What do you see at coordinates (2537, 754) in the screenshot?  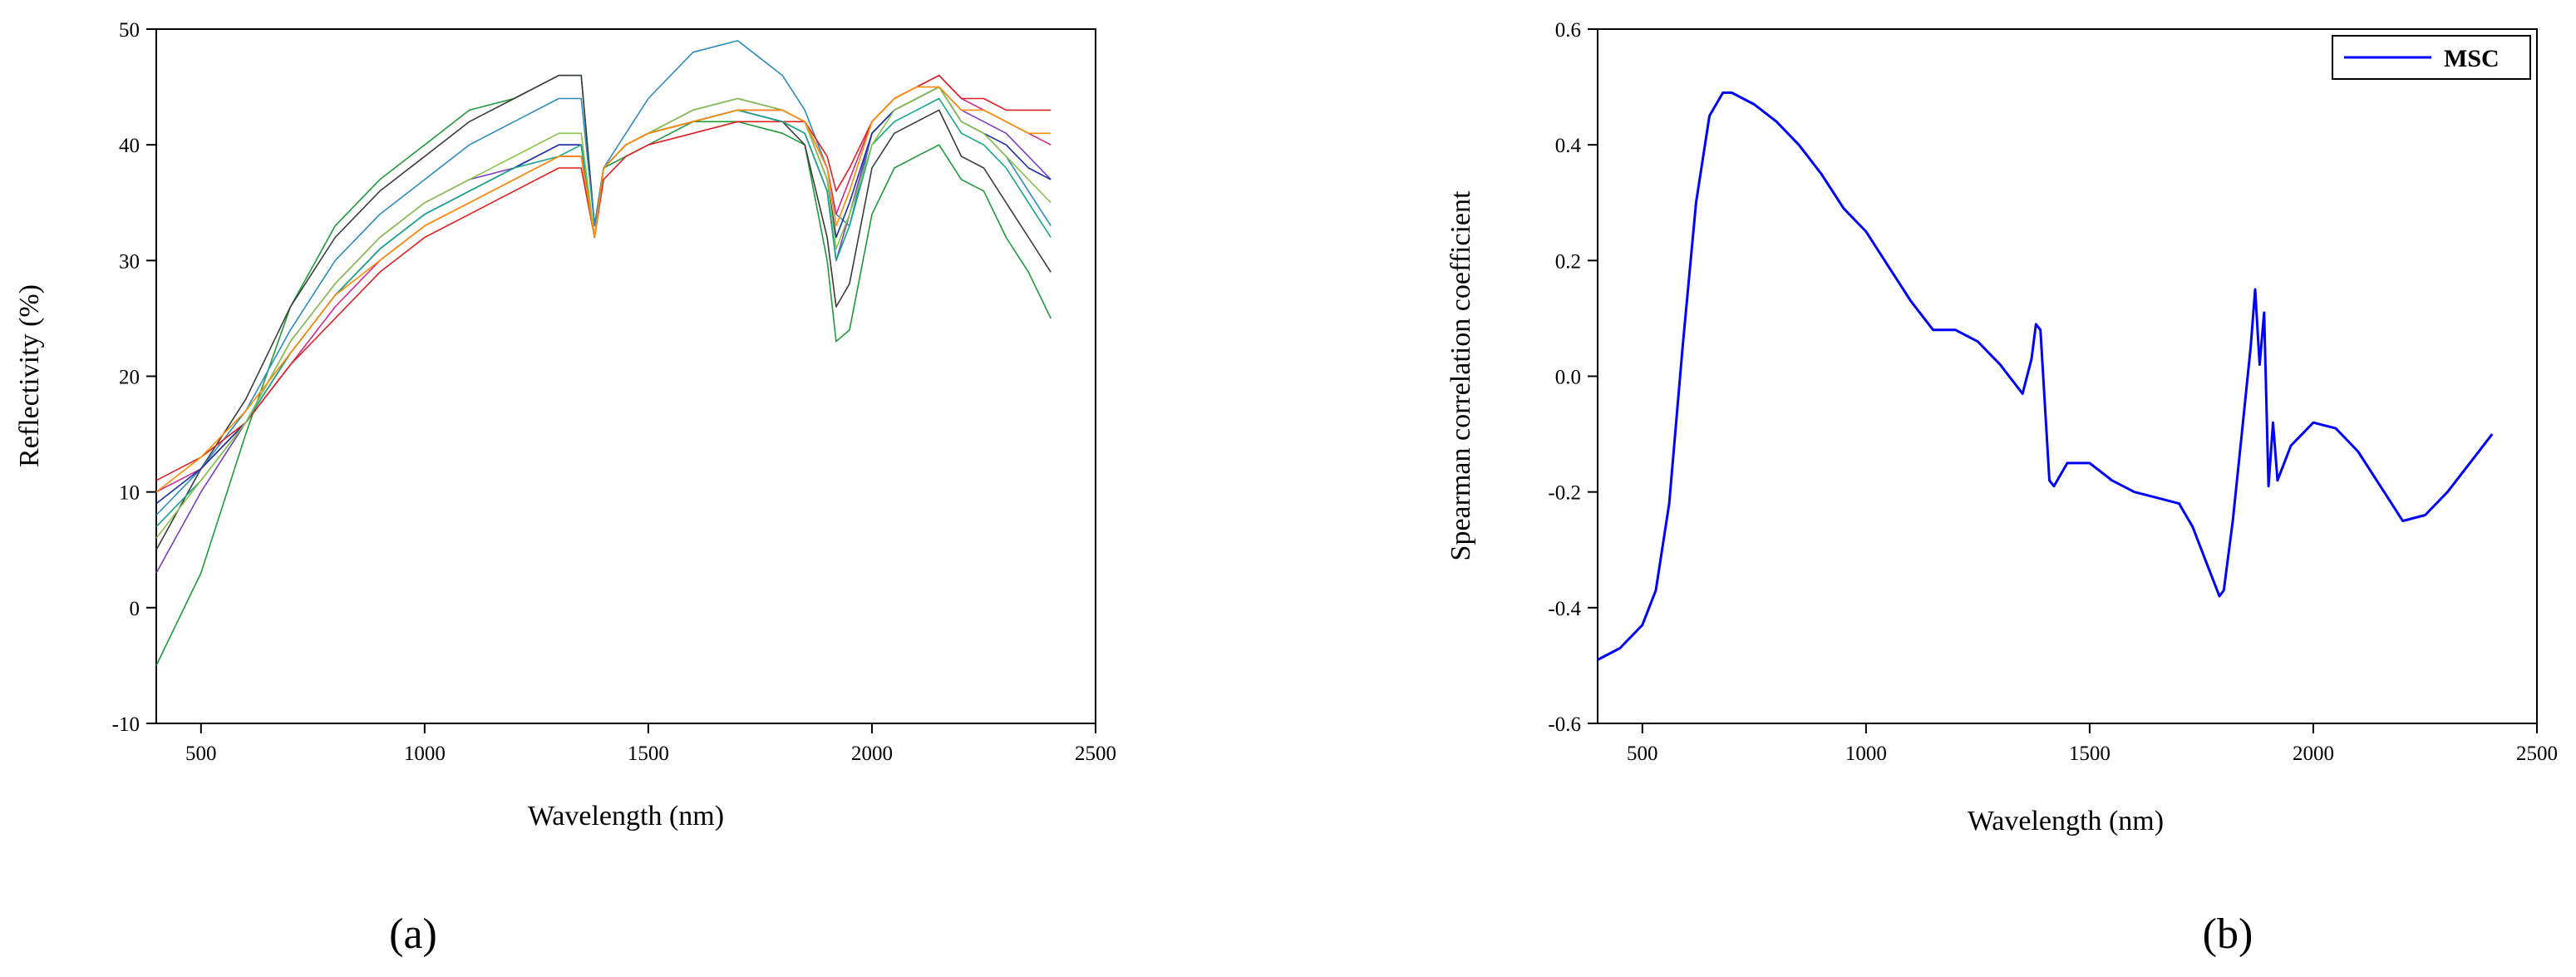 I see `panel-b-x-tick-label: 2500` at bounding box center [2537, 754].